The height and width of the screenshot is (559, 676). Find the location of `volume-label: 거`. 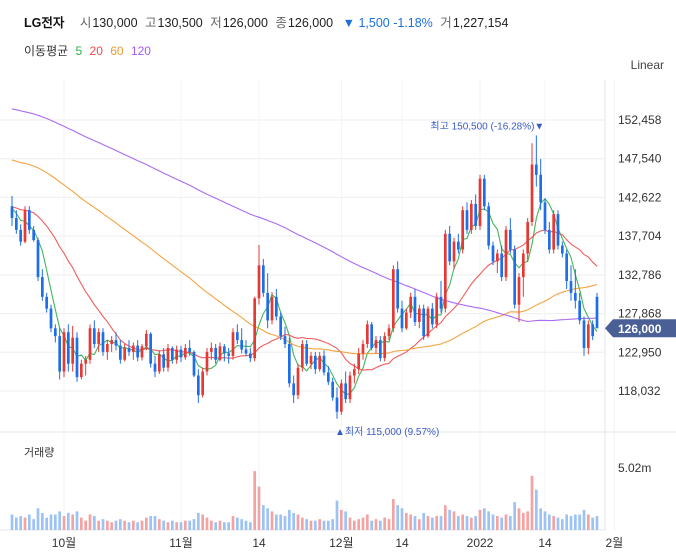

volume-label: 거 is located at coordinates (446, 23).